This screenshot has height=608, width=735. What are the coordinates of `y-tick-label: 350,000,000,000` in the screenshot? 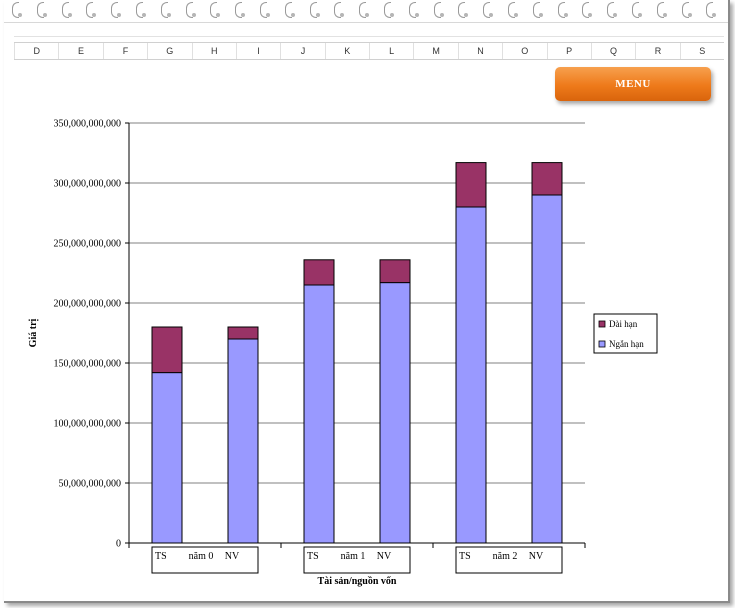 It's located at (88, 124).